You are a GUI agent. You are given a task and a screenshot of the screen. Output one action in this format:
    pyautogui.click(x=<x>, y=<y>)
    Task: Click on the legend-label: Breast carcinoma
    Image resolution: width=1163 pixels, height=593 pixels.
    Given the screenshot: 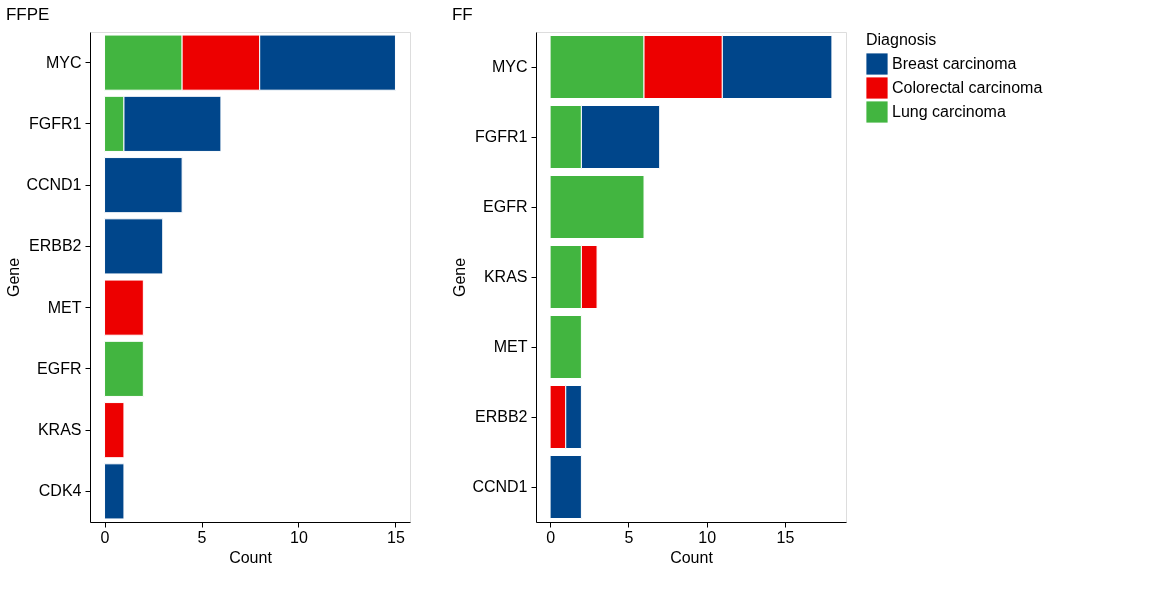 What is the action you would take?
    pyautogui.click(x=954, y=63)
    